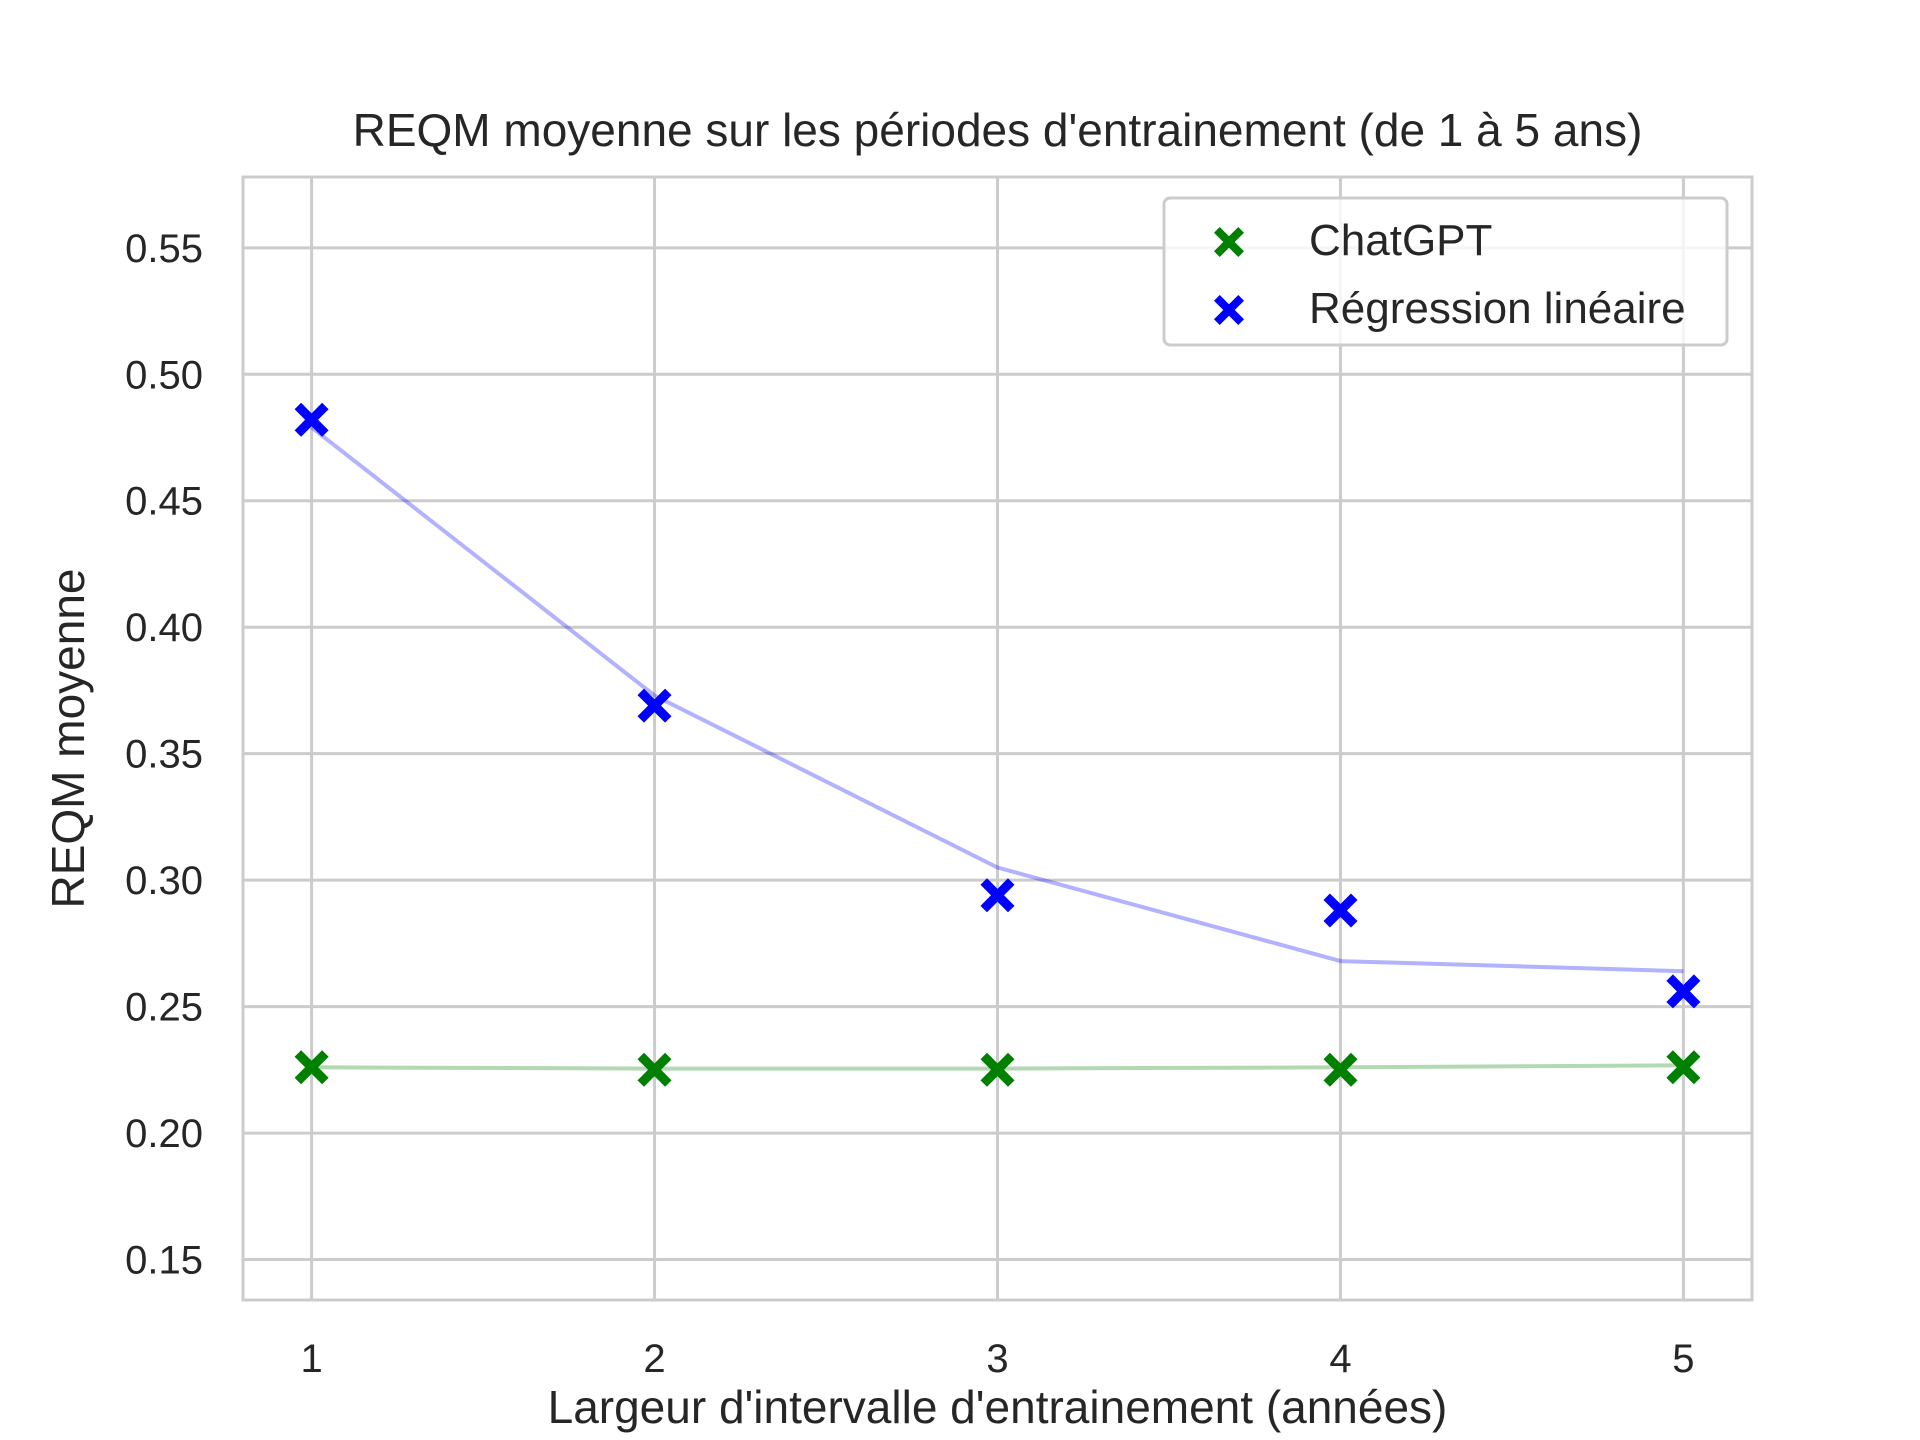 The height and width of the screenshot is (1440, 1920). Describe the element at coordinates (164, 881) in the screenshot. I see `y-tick-label: 0.30` at that location.